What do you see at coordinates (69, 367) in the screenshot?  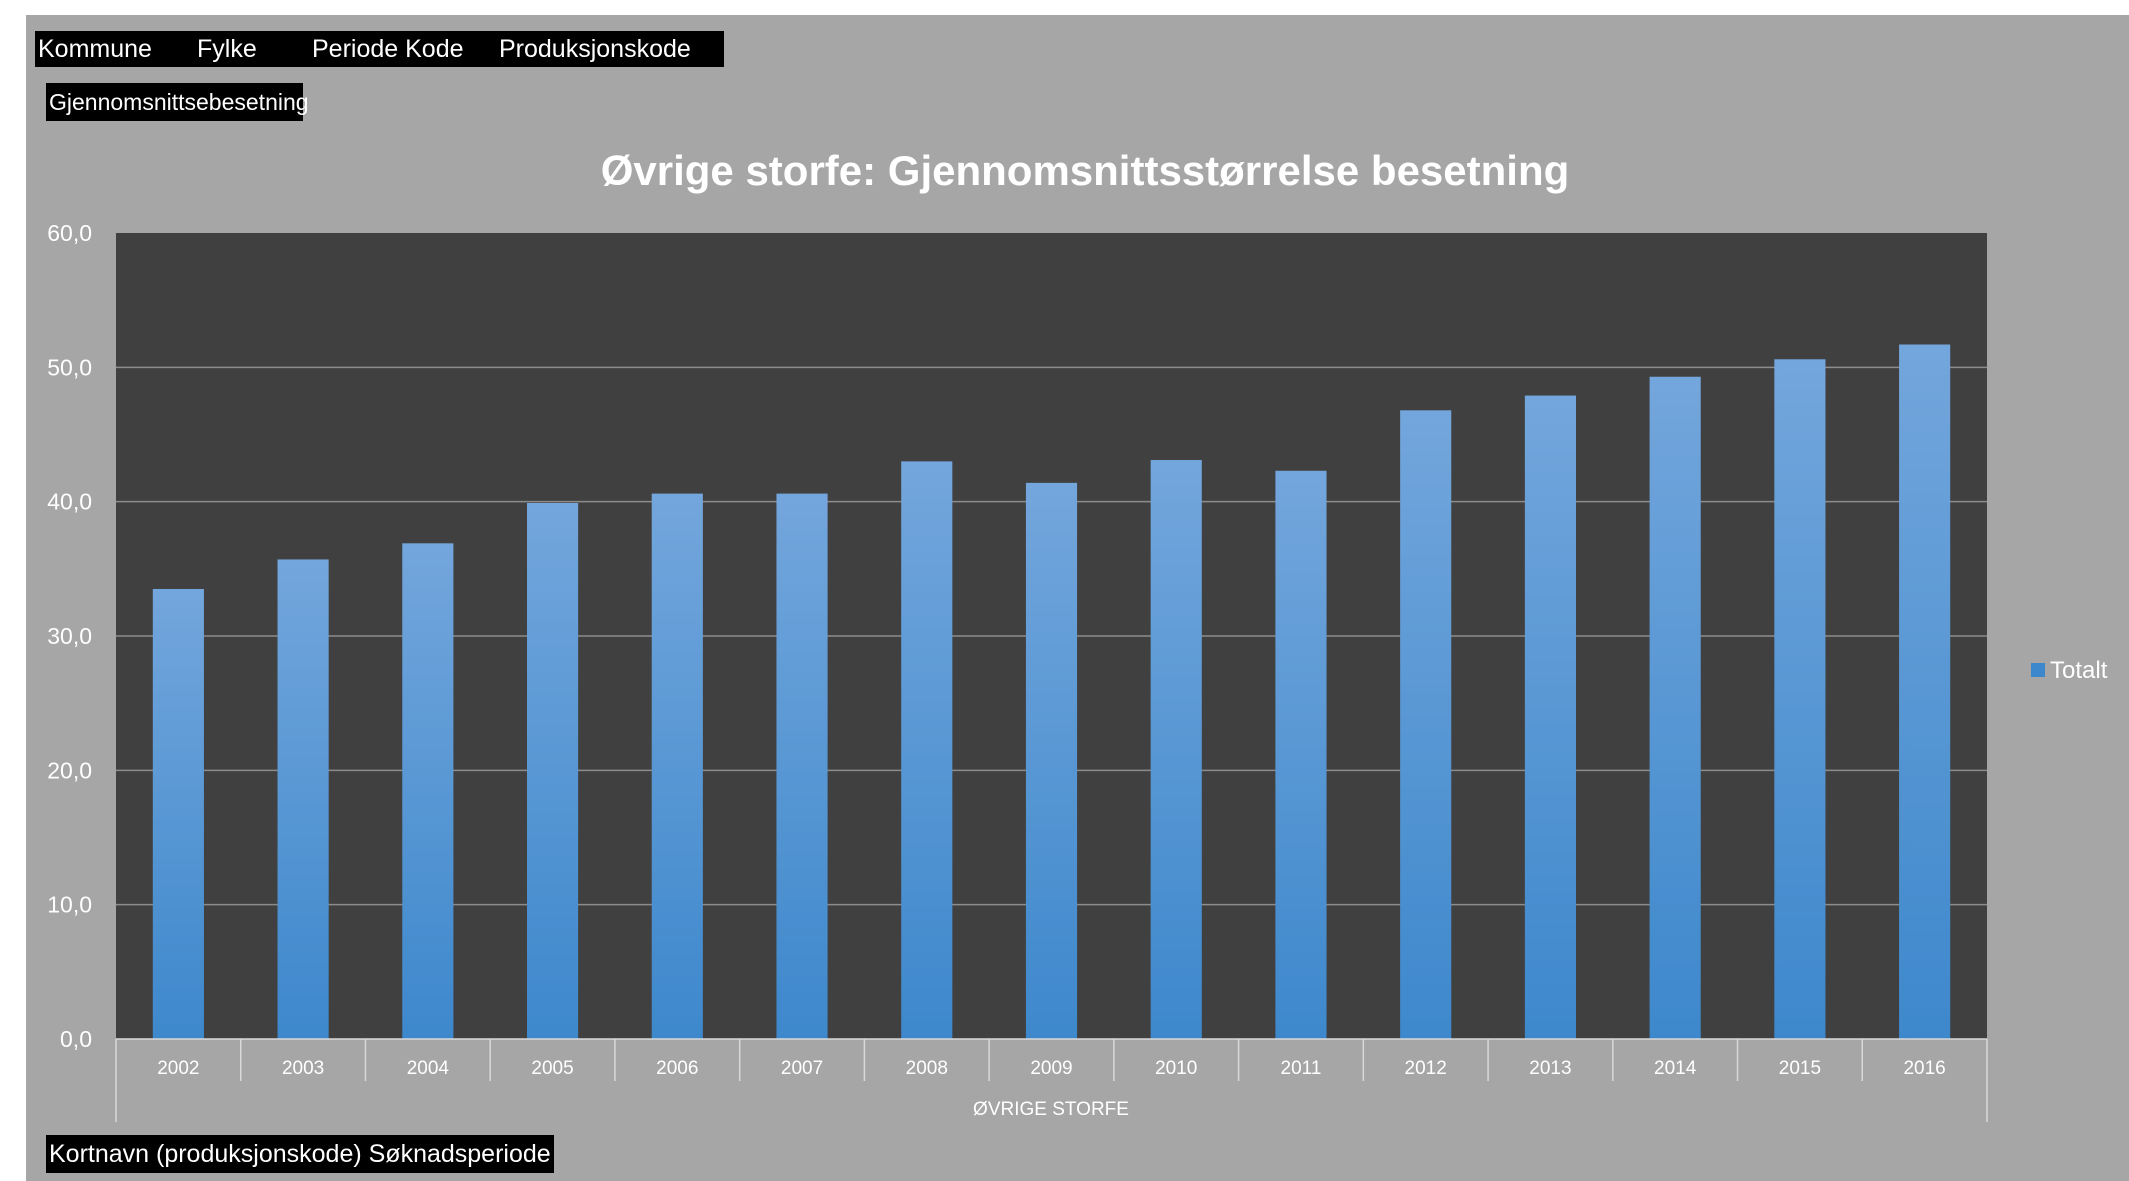 I see `y-tick-label: 50,0` at bounding box center [69, 367].